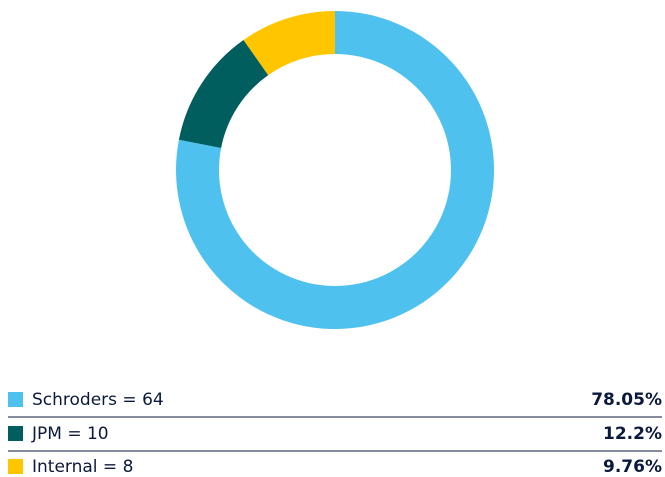 This screenshot has height=477, width=665. Describe the element at coordinates (626, 400) in the screenshot. I see `legend-percent: 78.05%` at that location.